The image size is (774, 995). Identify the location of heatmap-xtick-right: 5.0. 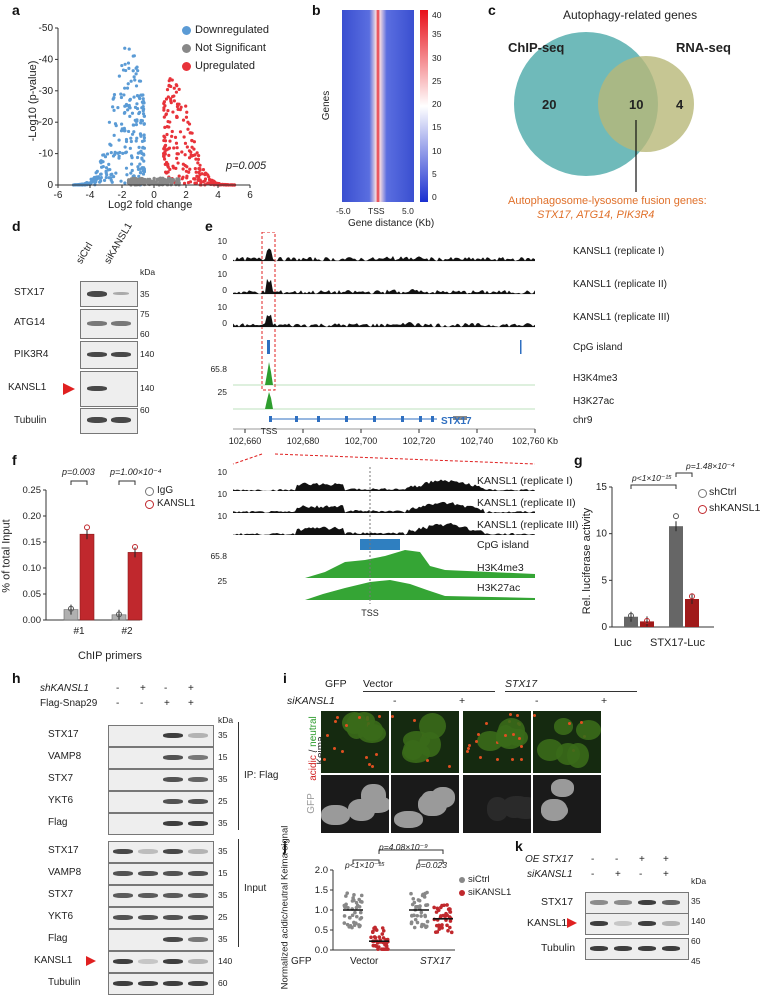
(408, 211).